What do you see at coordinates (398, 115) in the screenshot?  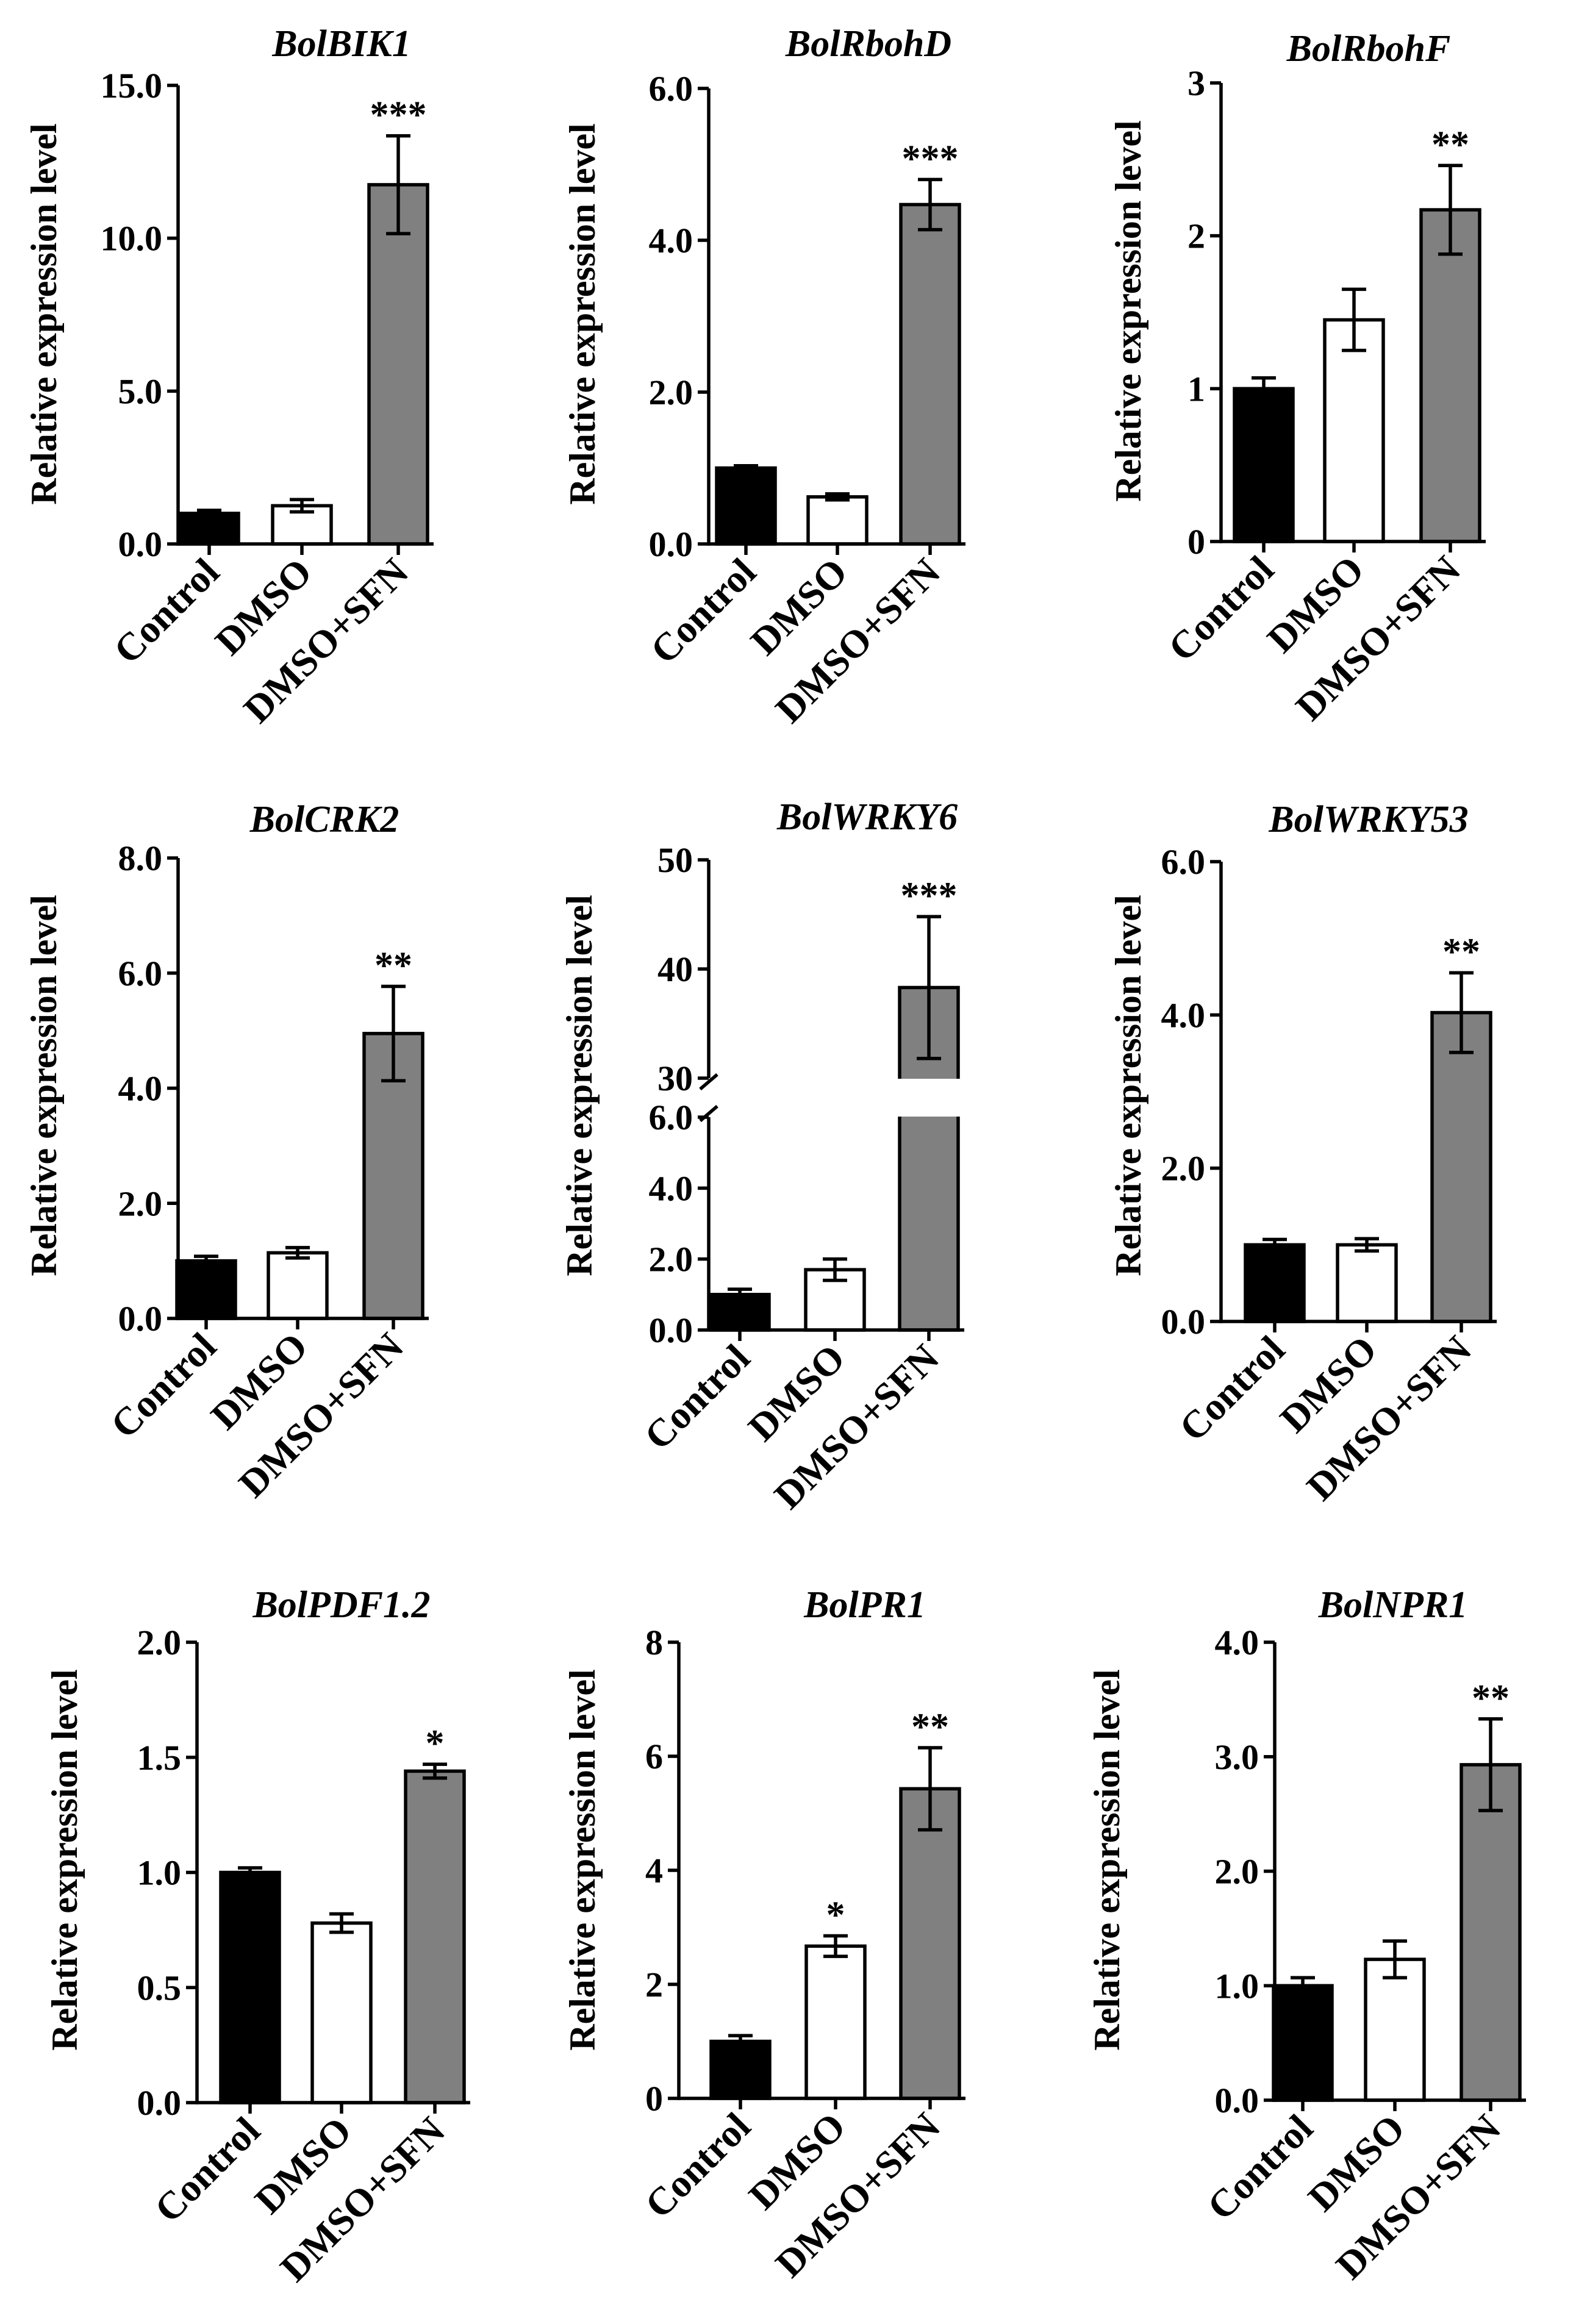 I see `significance-label: ***` at bounding box center [398, 115].